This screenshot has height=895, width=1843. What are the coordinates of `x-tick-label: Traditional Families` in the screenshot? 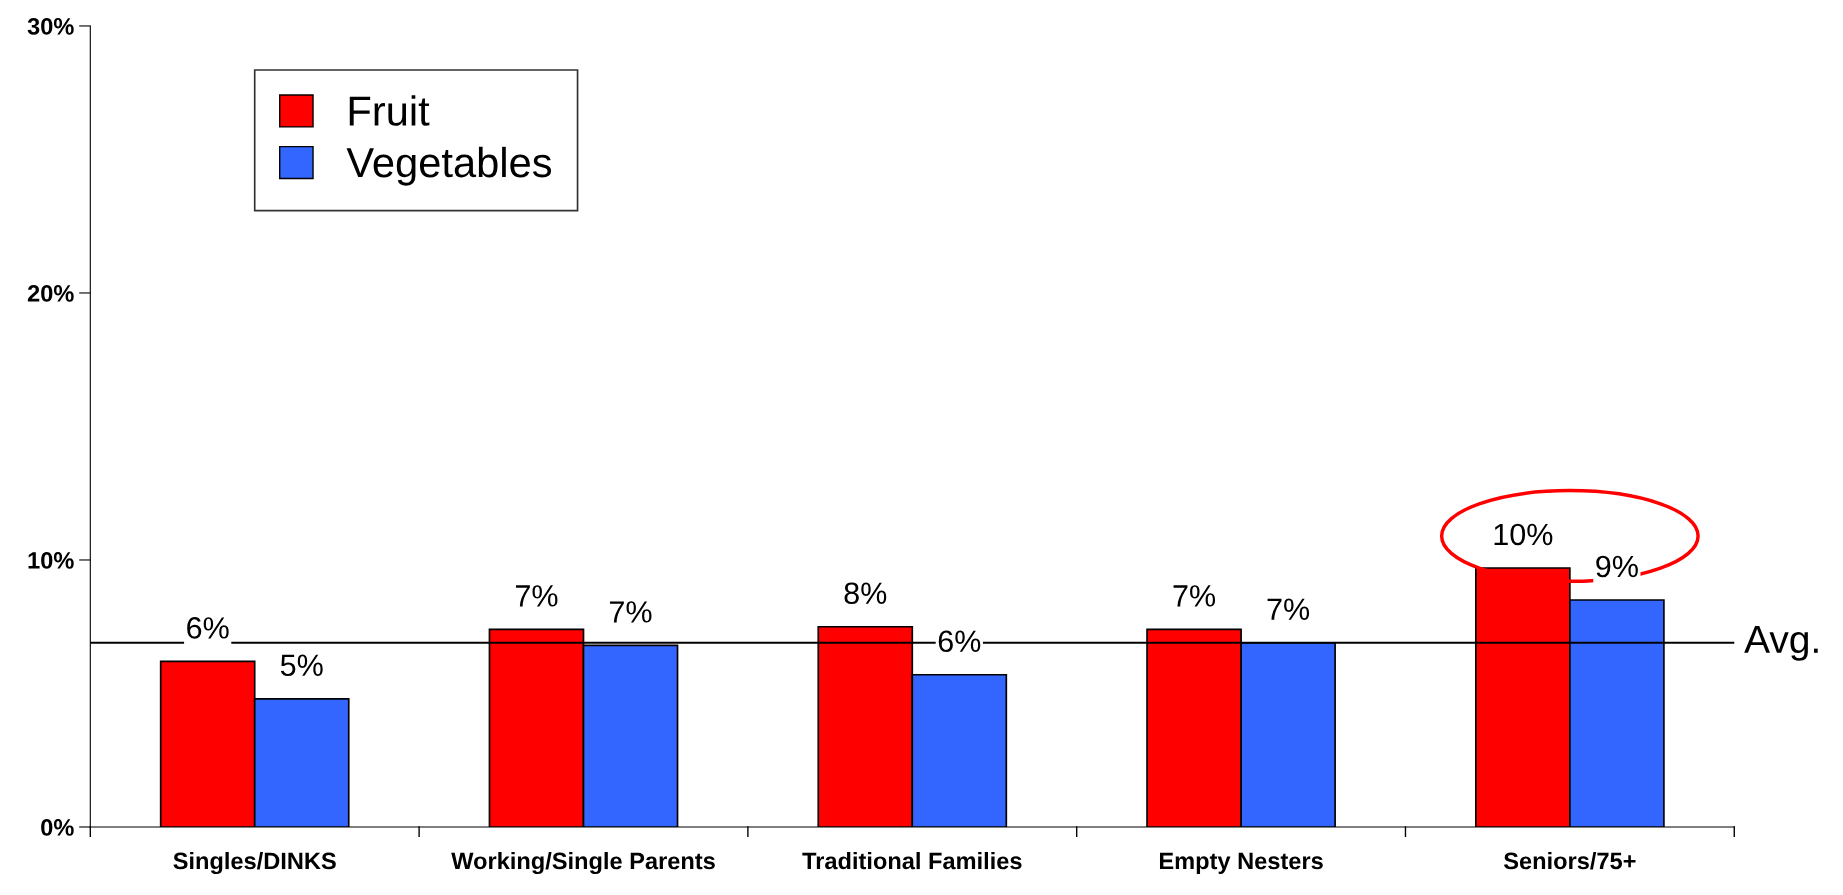 It's located at (912, 860).